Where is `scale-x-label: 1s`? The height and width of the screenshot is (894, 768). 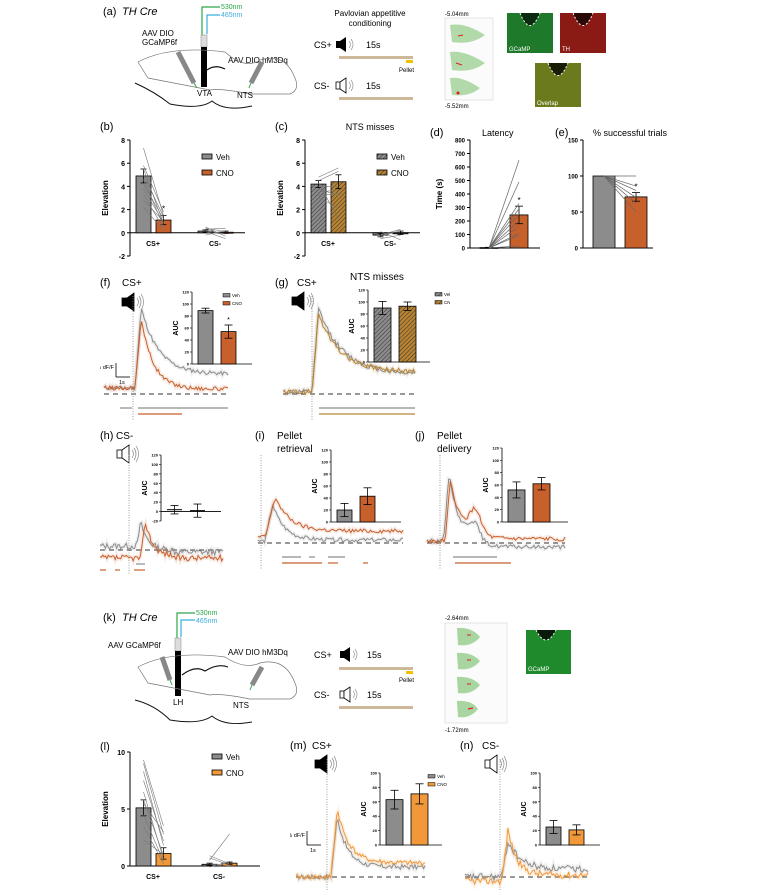 scale-x-label: 1s is located at coordinates (313, 851).